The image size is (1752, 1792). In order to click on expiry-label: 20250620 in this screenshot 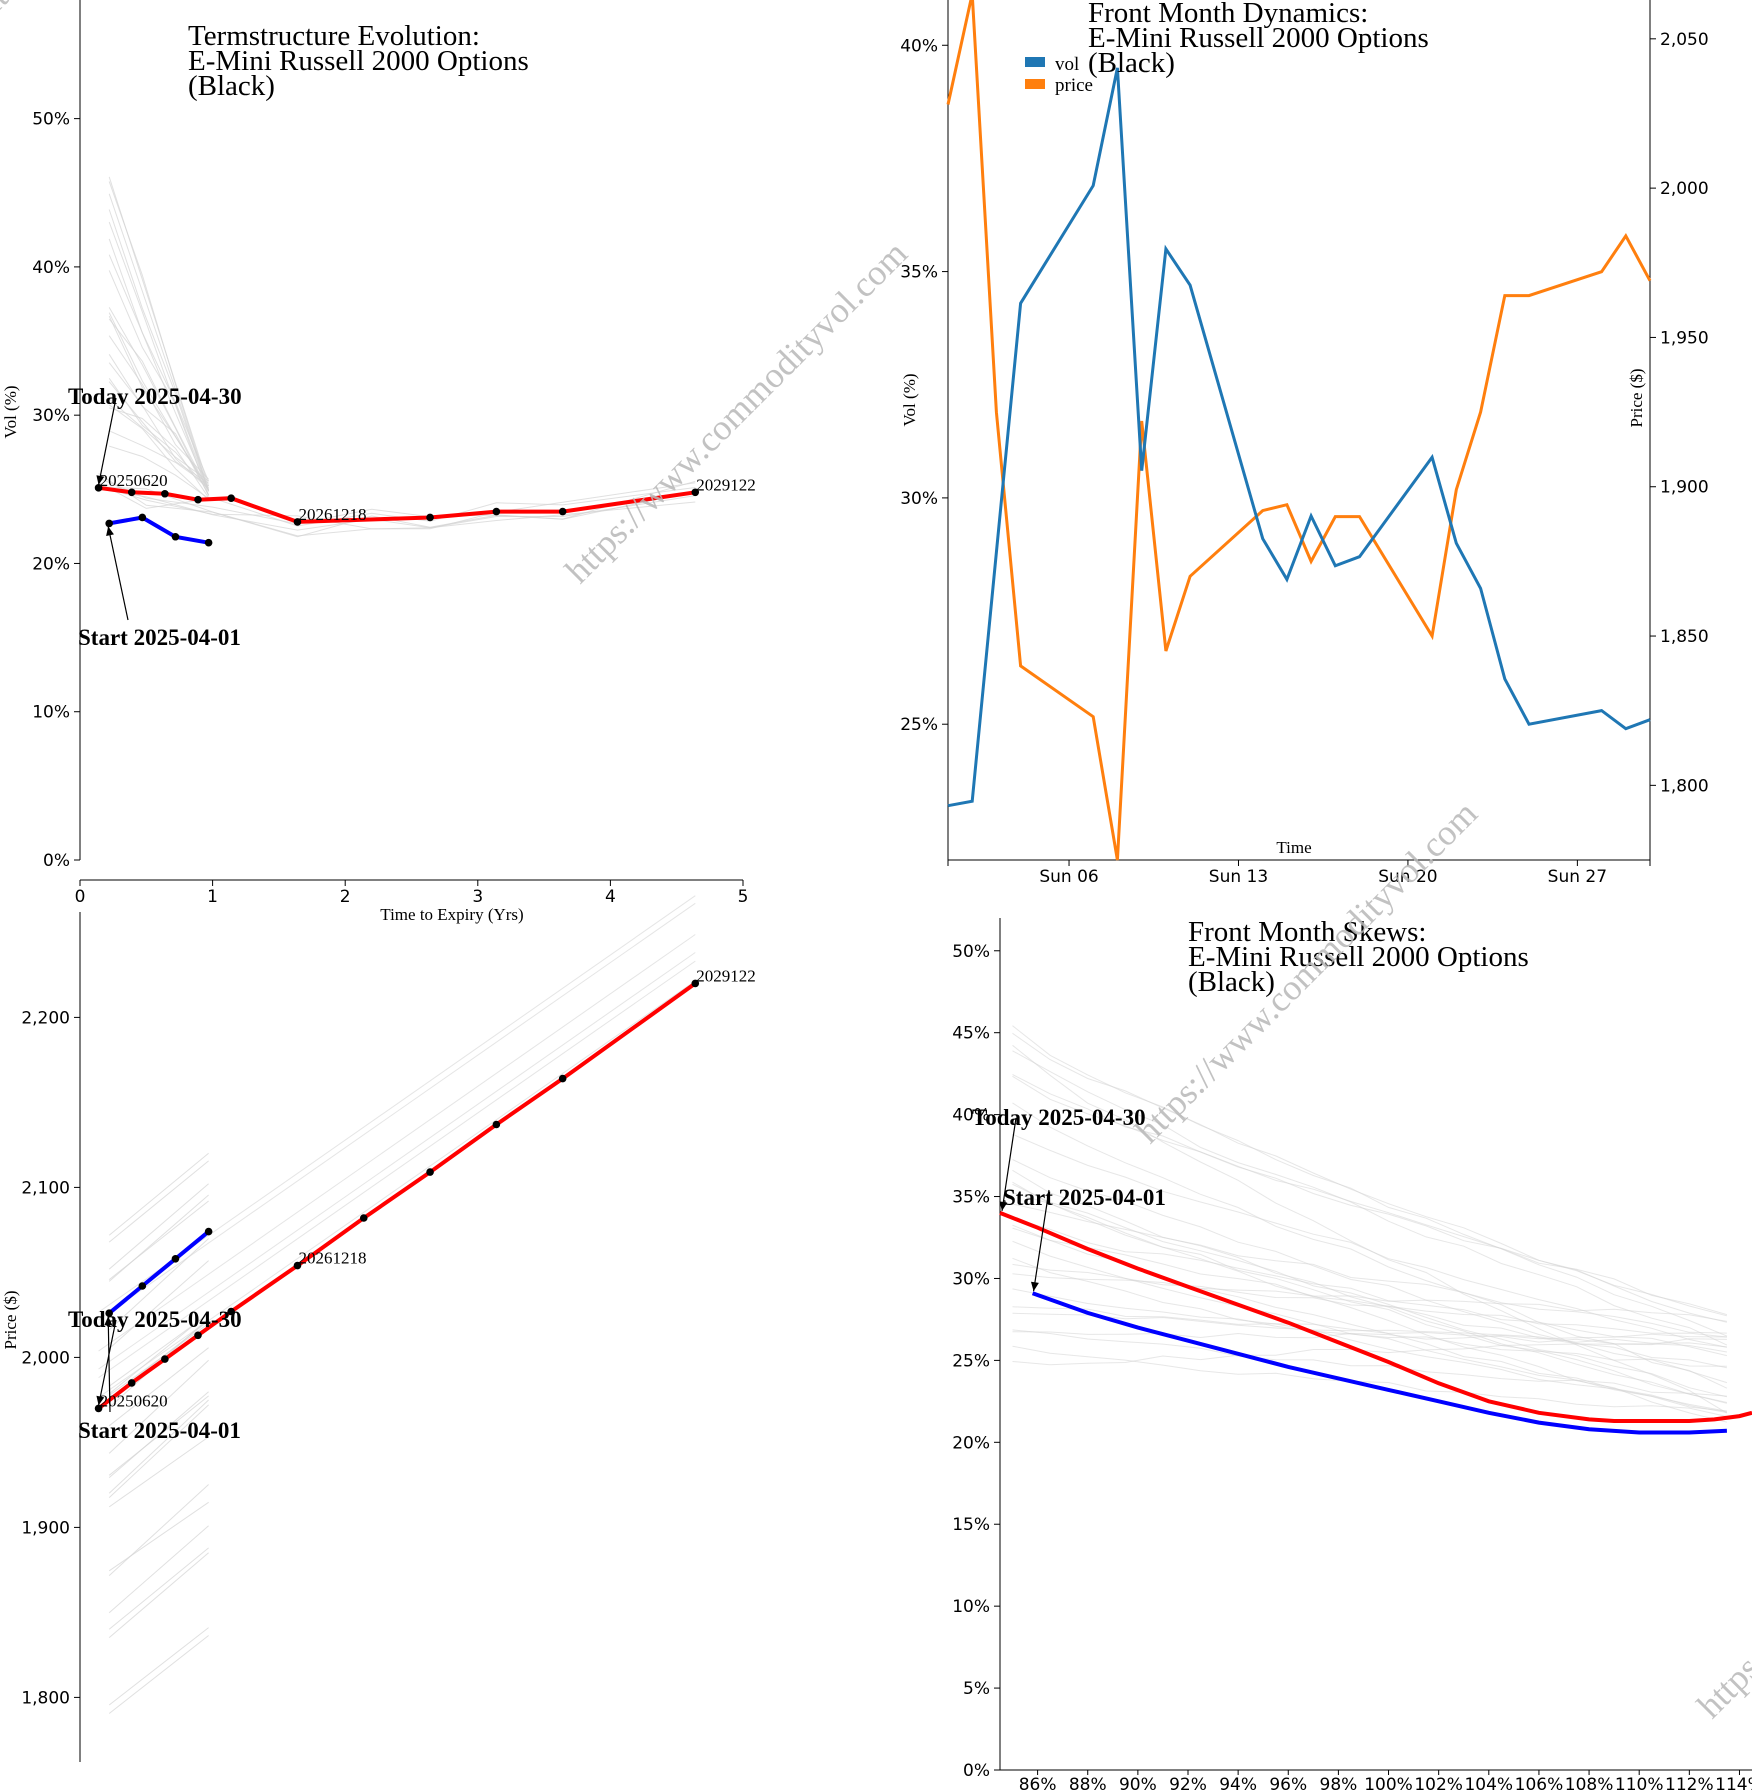, I will do `click(134, 1400)`.